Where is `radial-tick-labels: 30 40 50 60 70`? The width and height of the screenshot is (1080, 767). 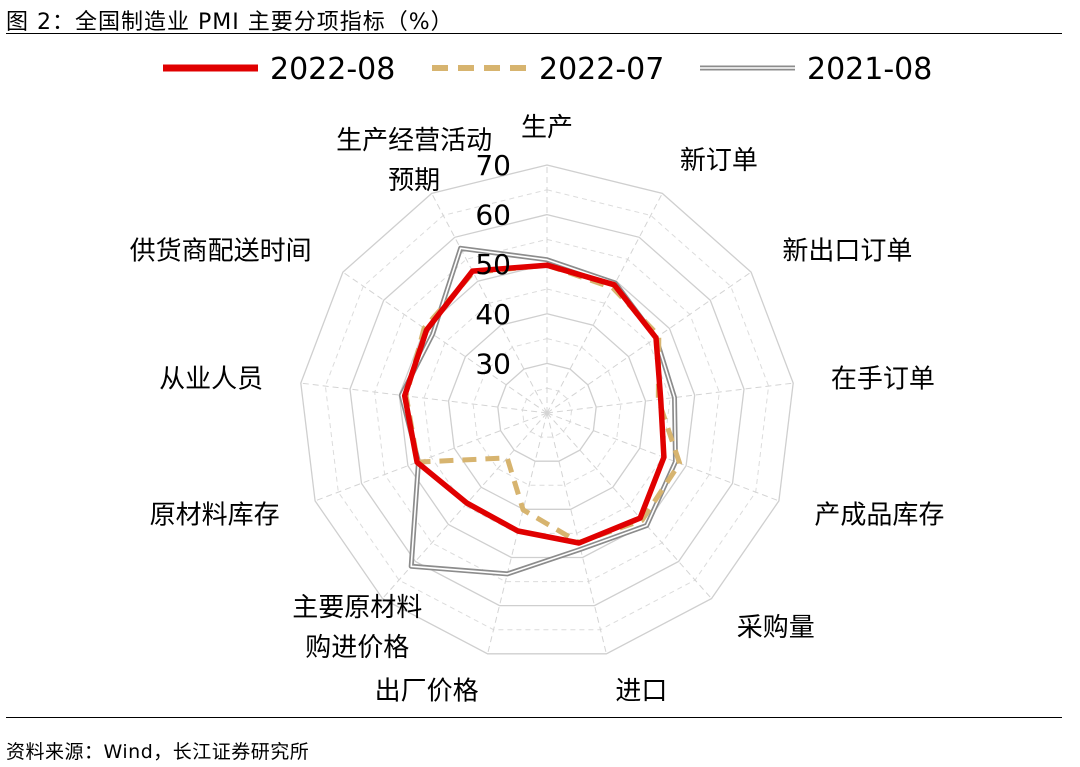 radial-tick-labels: 30 40 50 60 70 is located at coordinates (493, 264).